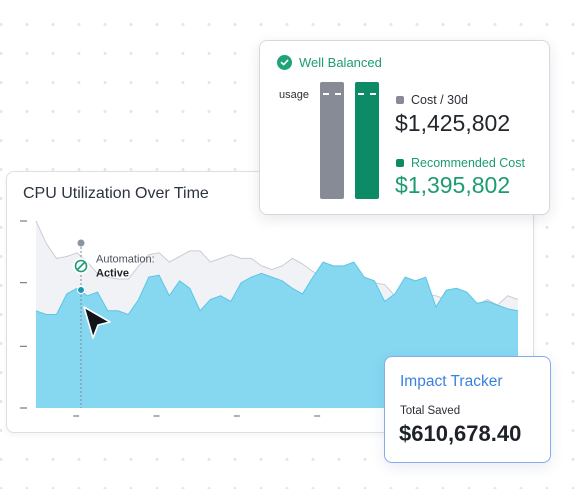 This screenshot has height=489, width=580. I want to click on total-saved-value: $610,678.40, so click(460, 433).